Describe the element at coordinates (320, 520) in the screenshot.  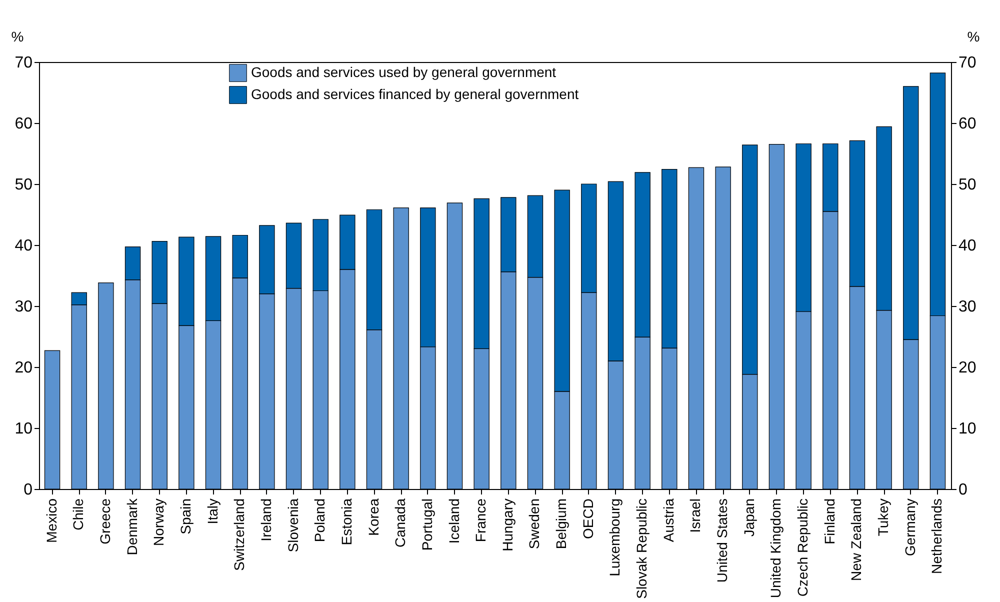
I see `x-tick-label: Poland` at that location.